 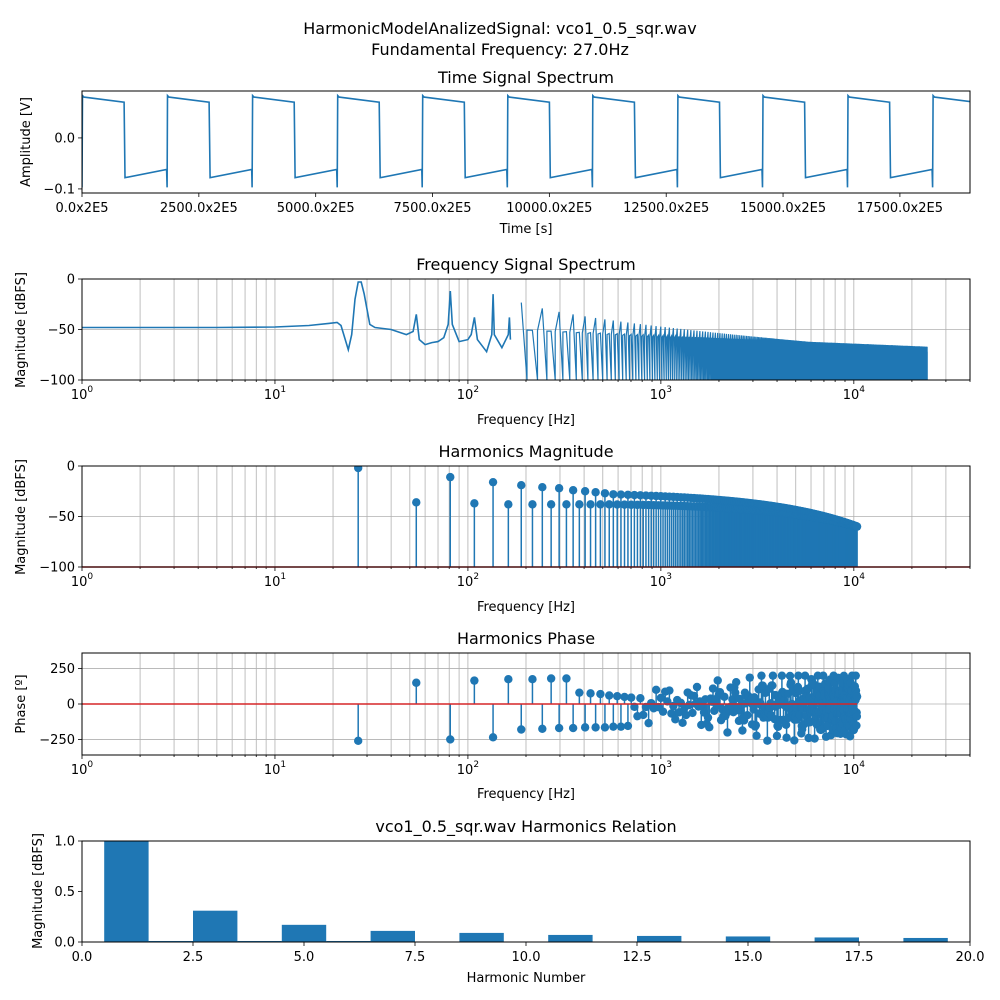 What do you see at coordinates (57, 740) in the screenshot?
I see `y-tick-label: −250` at bounding box center [57, 740].